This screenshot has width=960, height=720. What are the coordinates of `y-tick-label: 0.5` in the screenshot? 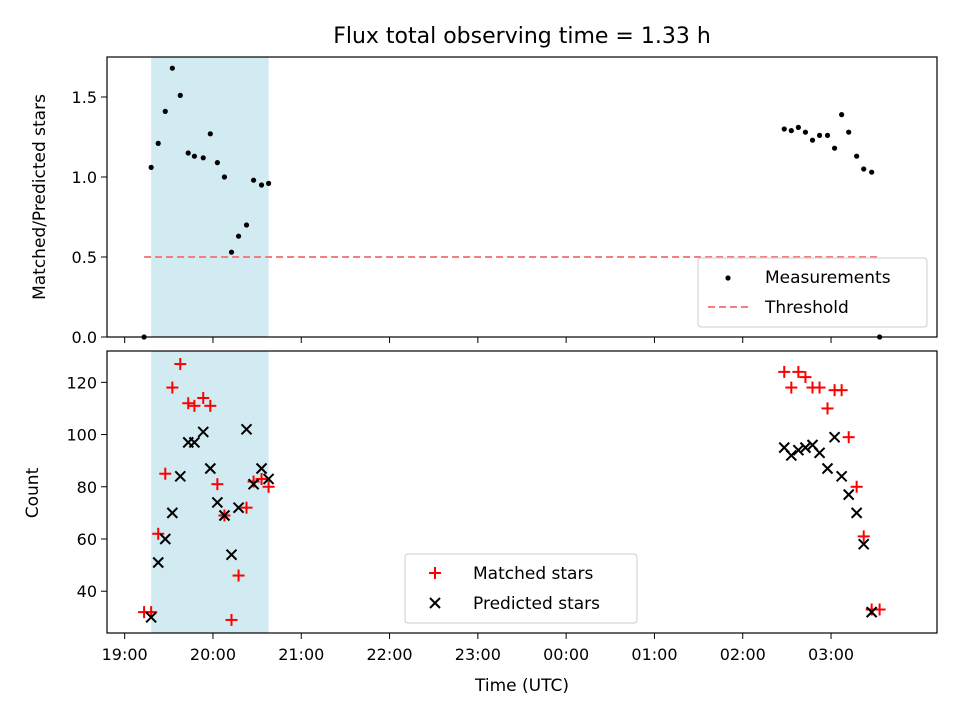 It's located at (84, 257).